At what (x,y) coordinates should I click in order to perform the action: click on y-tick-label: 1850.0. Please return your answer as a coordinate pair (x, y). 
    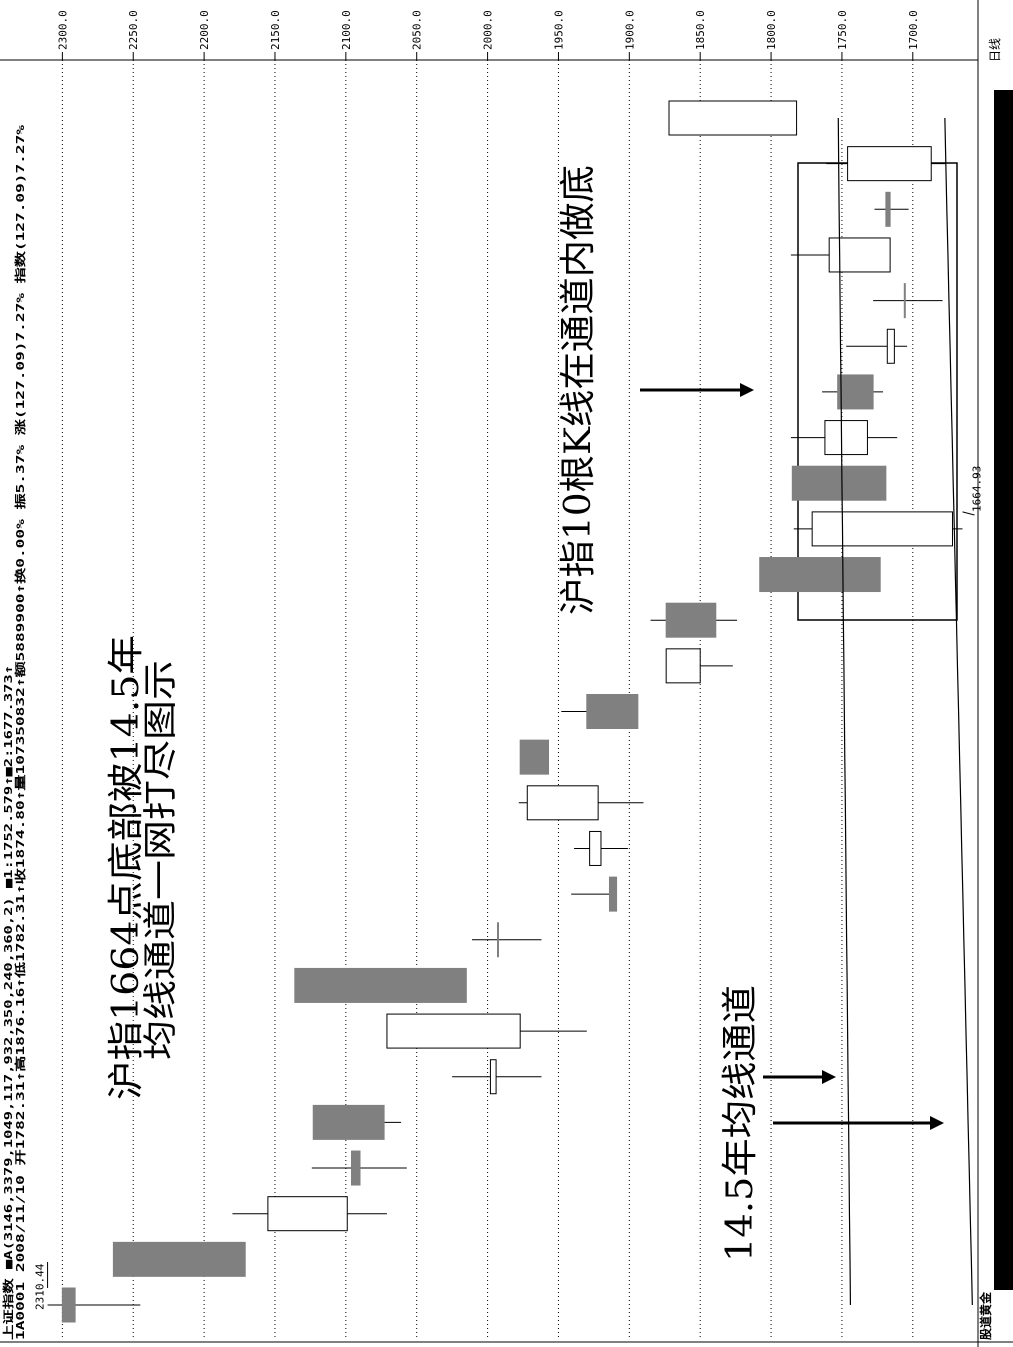
    Looking at the image, I should click on (700, 30).